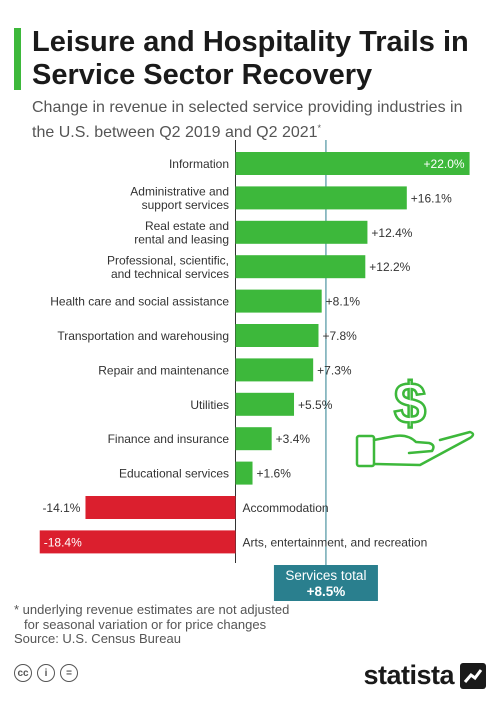  Describe the element at coordinates (170, 274) in the screenshot. I see `category-label: and technical services` at that location.